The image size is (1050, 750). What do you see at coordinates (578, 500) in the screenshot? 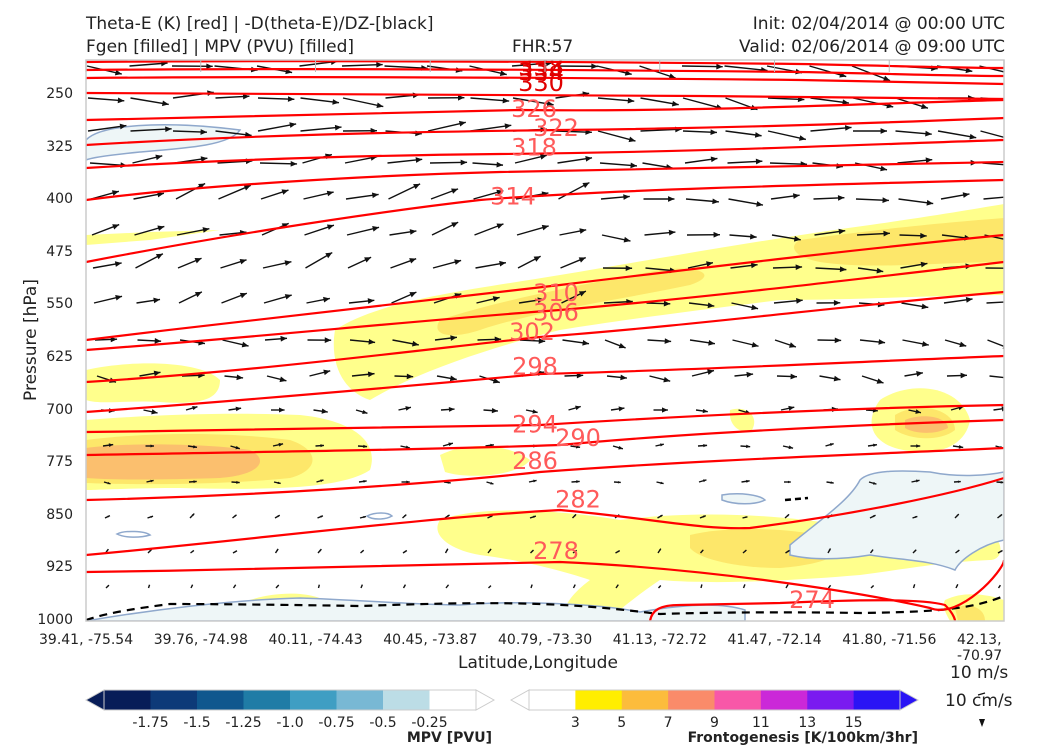
I see `theta-e-contour-label: 282` at bounding box center [578, 500].